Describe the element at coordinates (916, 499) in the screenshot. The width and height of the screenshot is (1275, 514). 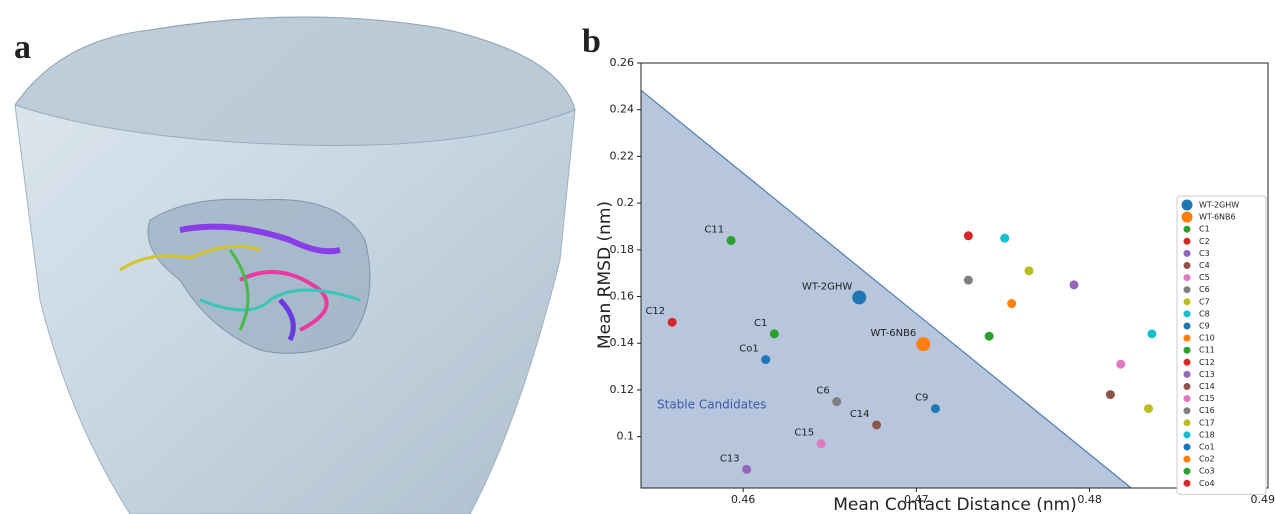
I see `x-tick-label: 0.47` at that location.